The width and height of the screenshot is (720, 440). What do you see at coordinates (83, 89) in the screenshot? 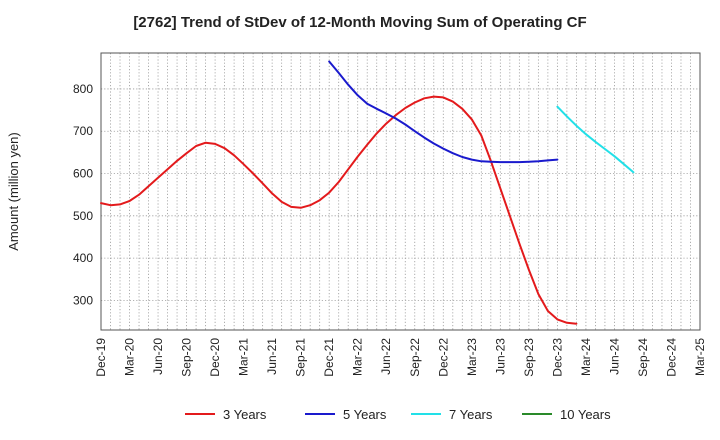
I see `y-tick-label: 800` at bounding box center [83, 89].